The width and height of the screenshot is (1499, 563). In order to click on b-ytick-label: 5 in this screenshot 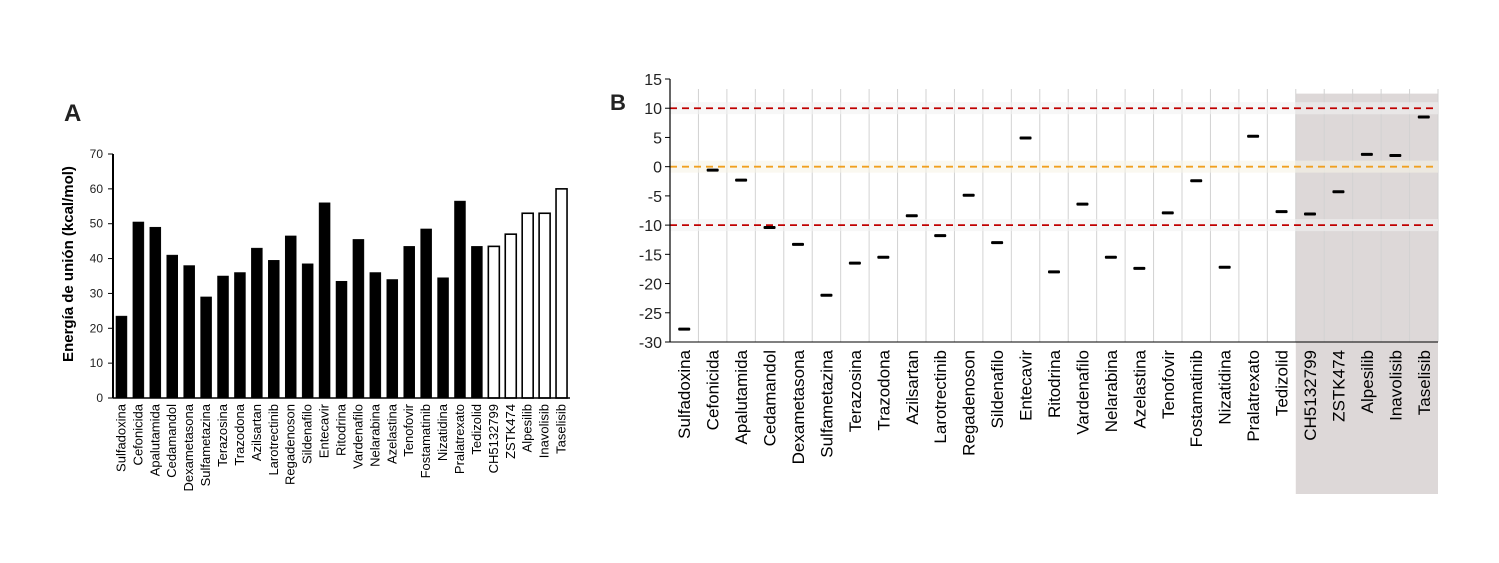, I will do `click(657, 138)`.